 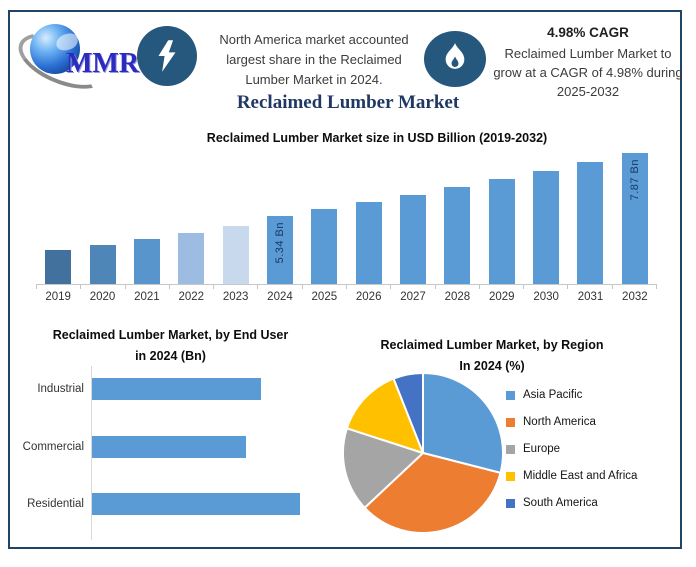 What do you see at coordinates (463, 423) in the screenshot?
I see `pie-slice-asia-pacific` at bounding box center [463, 423].